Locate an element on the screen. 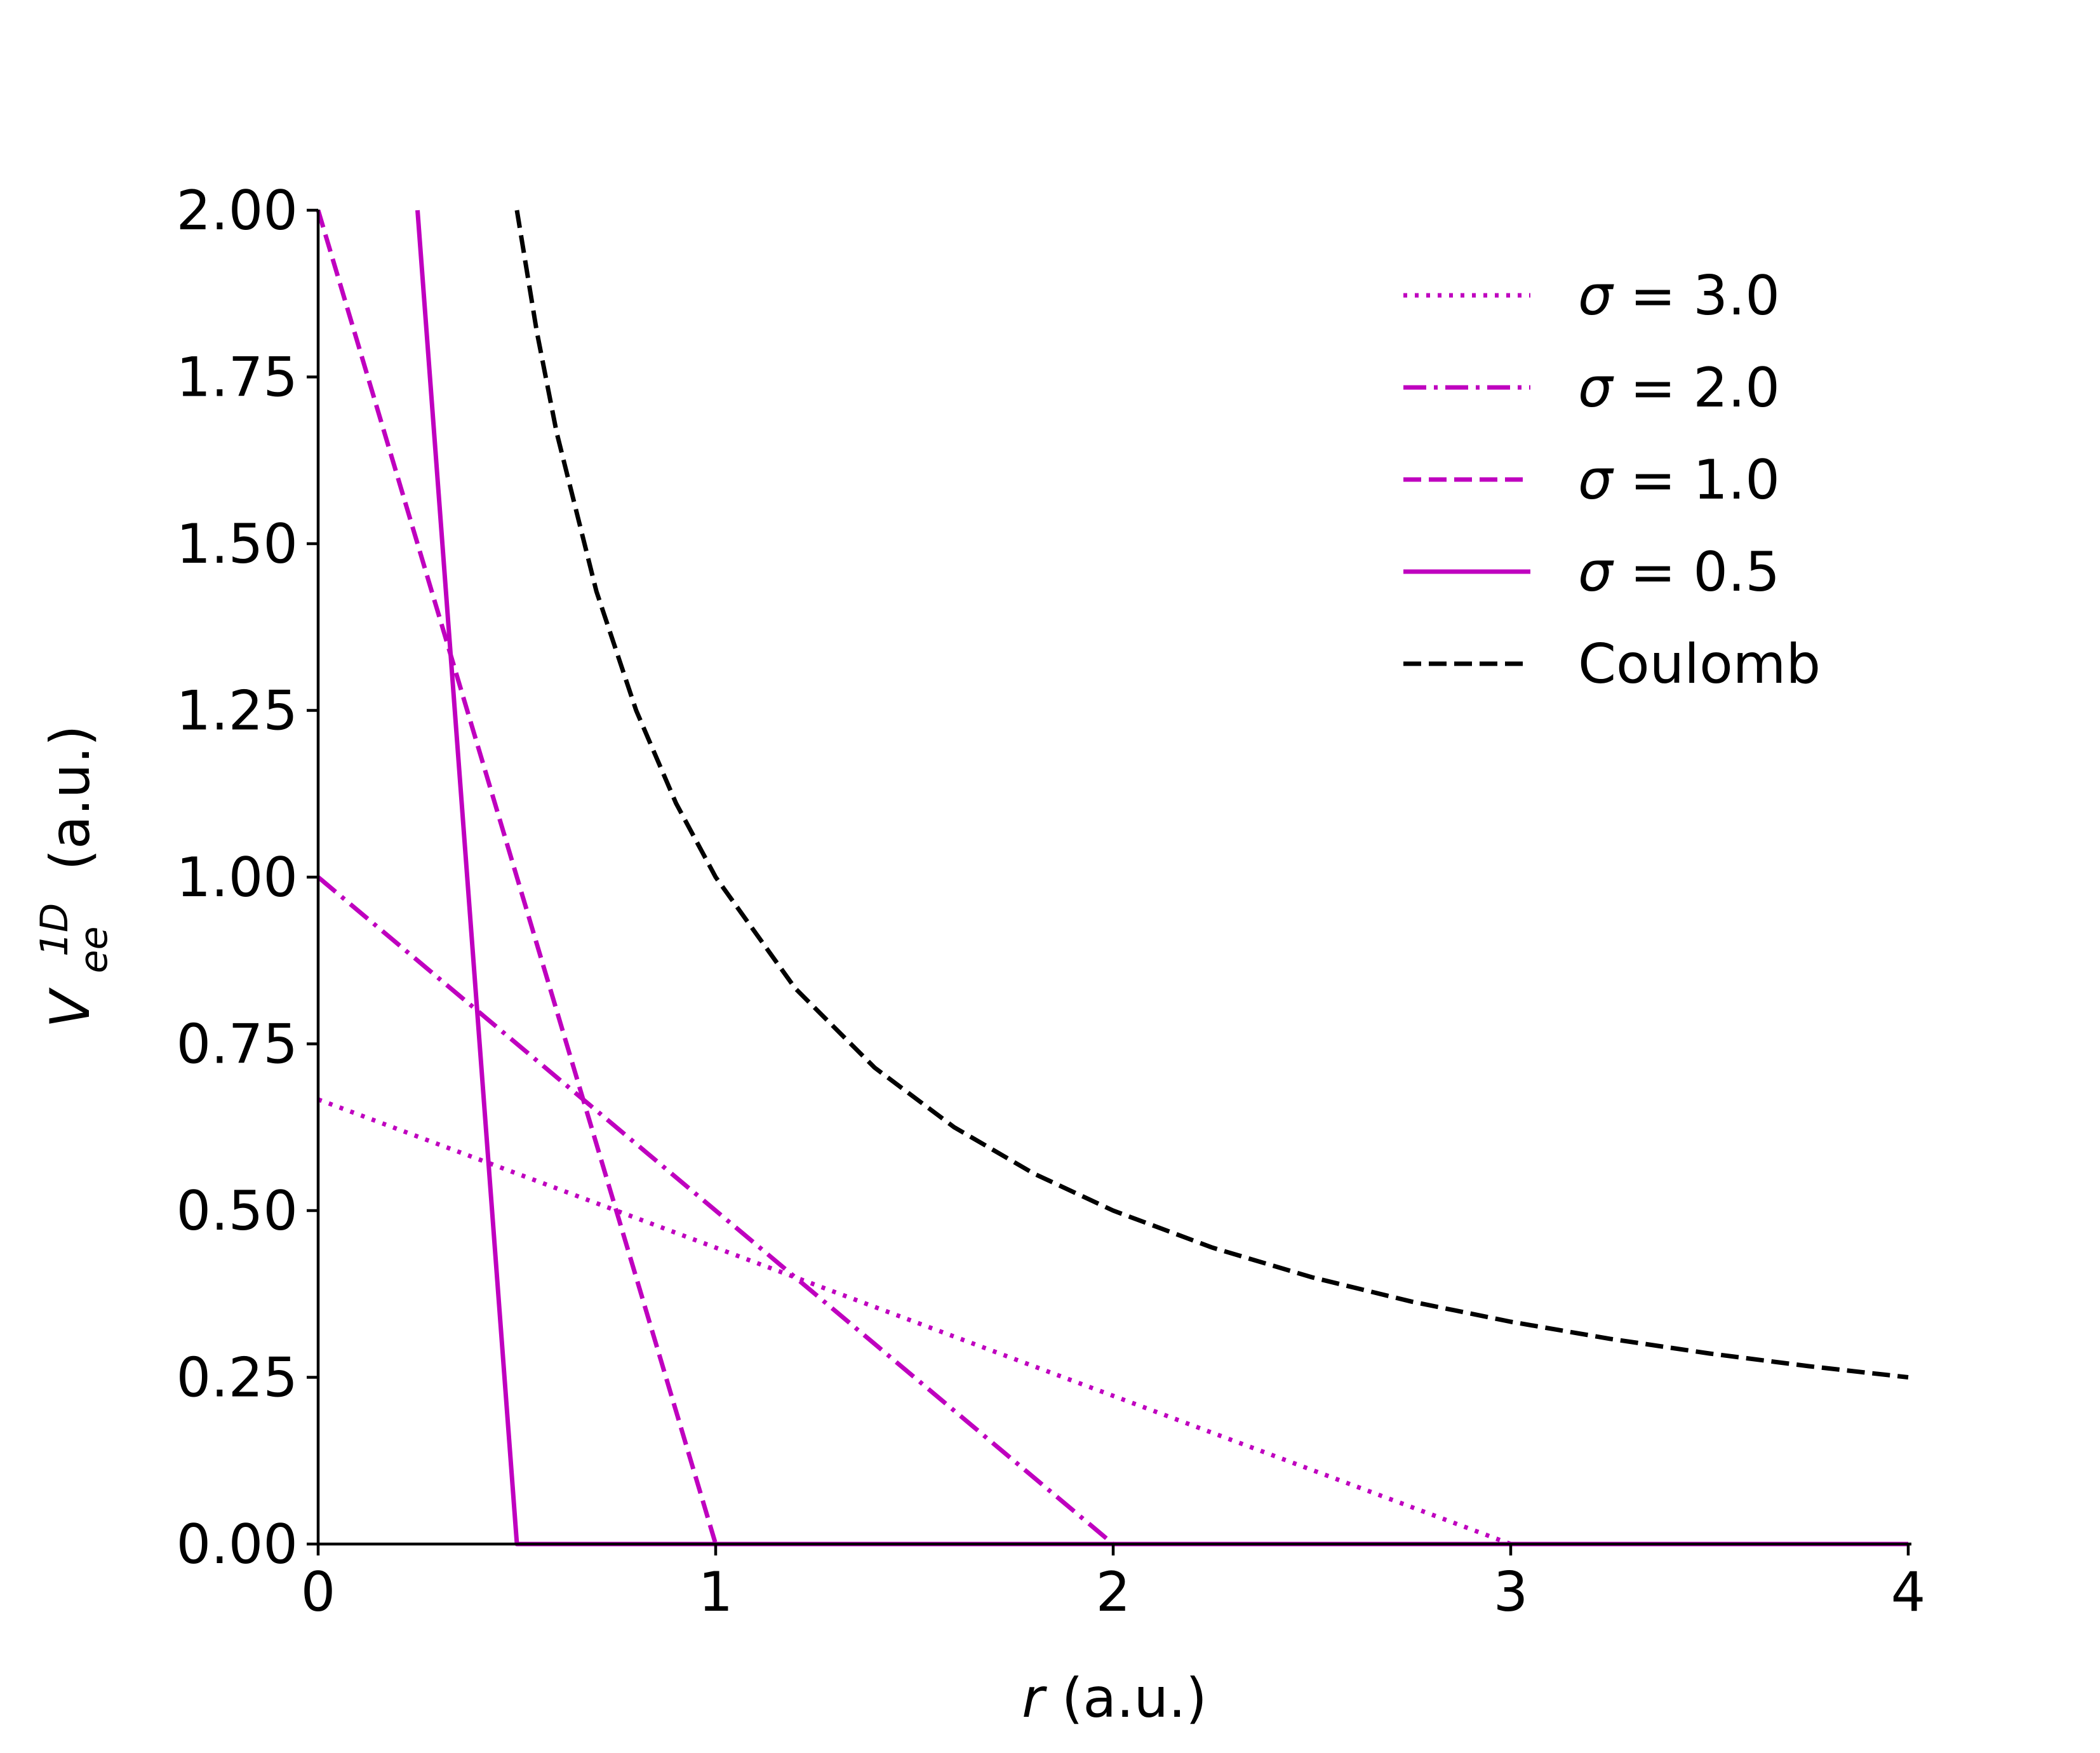 This screenshot has height=1753, width=2100. x-tick-label: 2 is located at coordinates (1113, 1592).